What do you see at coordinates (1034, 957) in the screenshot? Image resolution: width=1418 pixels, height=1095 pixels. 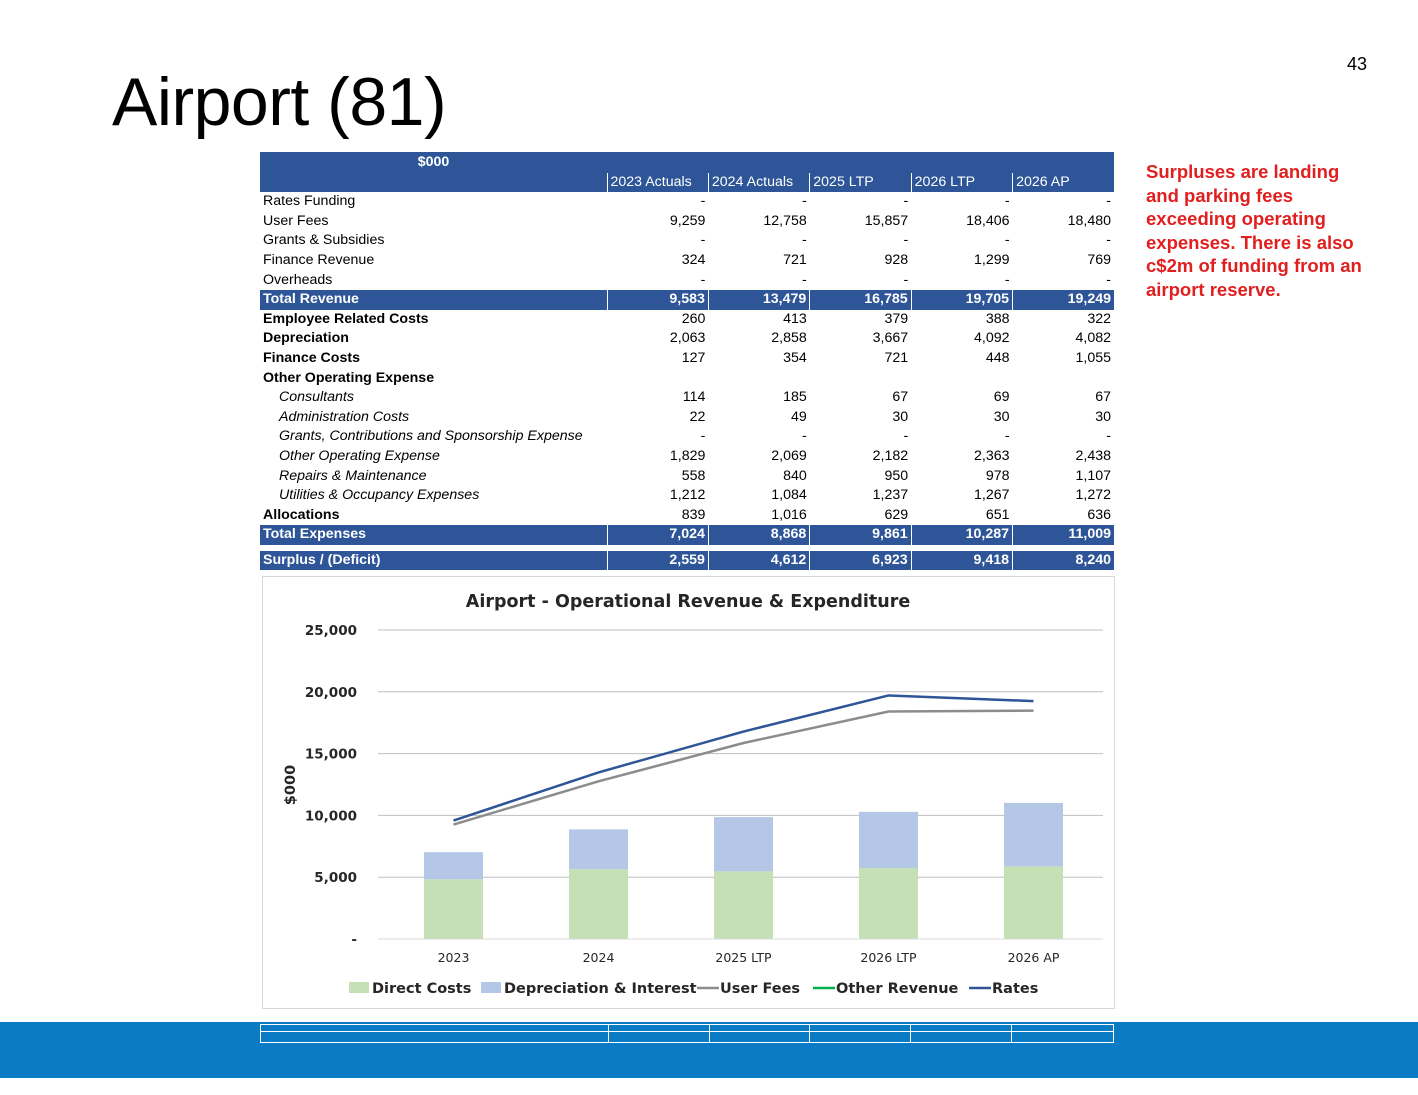 I see `x-tick-label: 2026 AP` at bounding box center [1034, 957].